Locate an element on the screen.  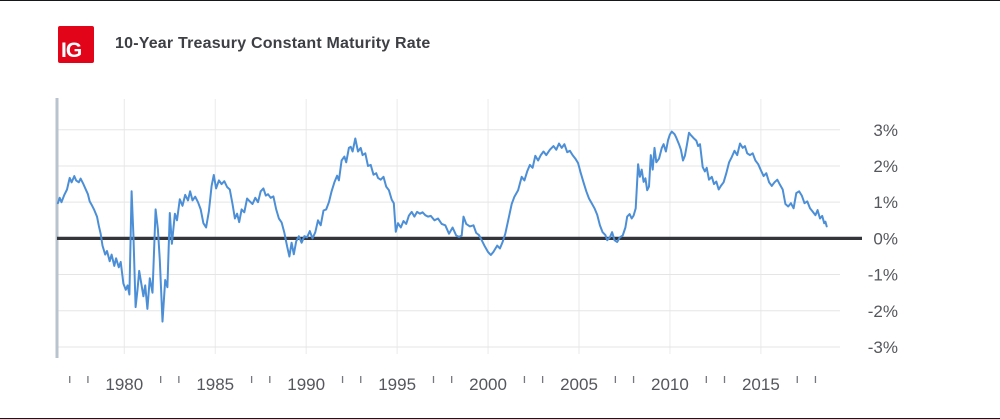
y-tick-label: -2% is located at coordinates (883, 311).